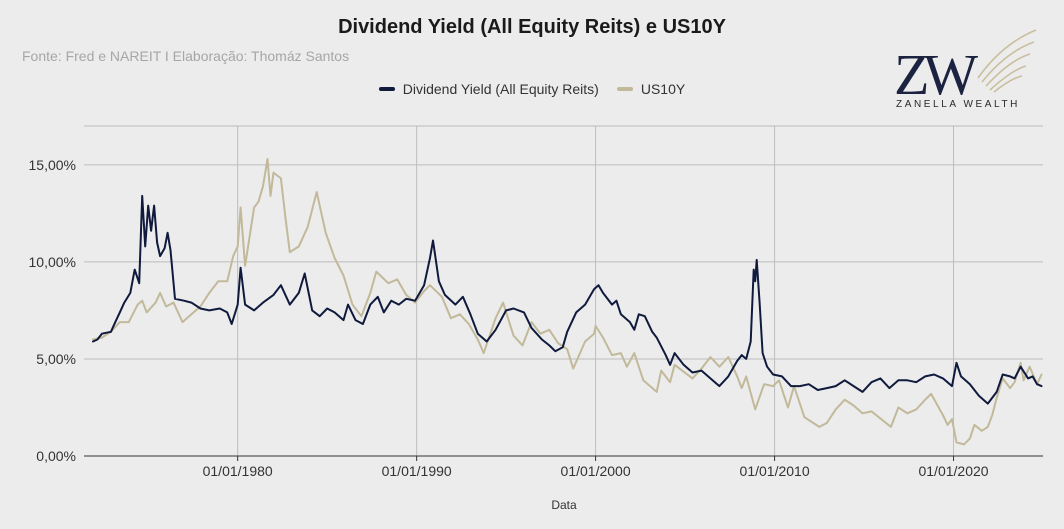 The width and height of the screenshot is (1064, 529). I want to click on legend-label-dividend-yield: Dividend Yield (All Equity Reits), so click(500, 89).